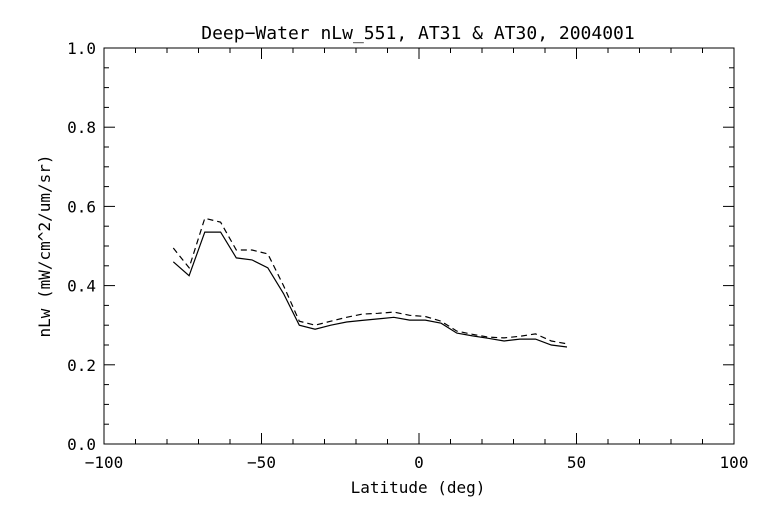  I want to click on x-tick-label: 100, so click(734, 462).